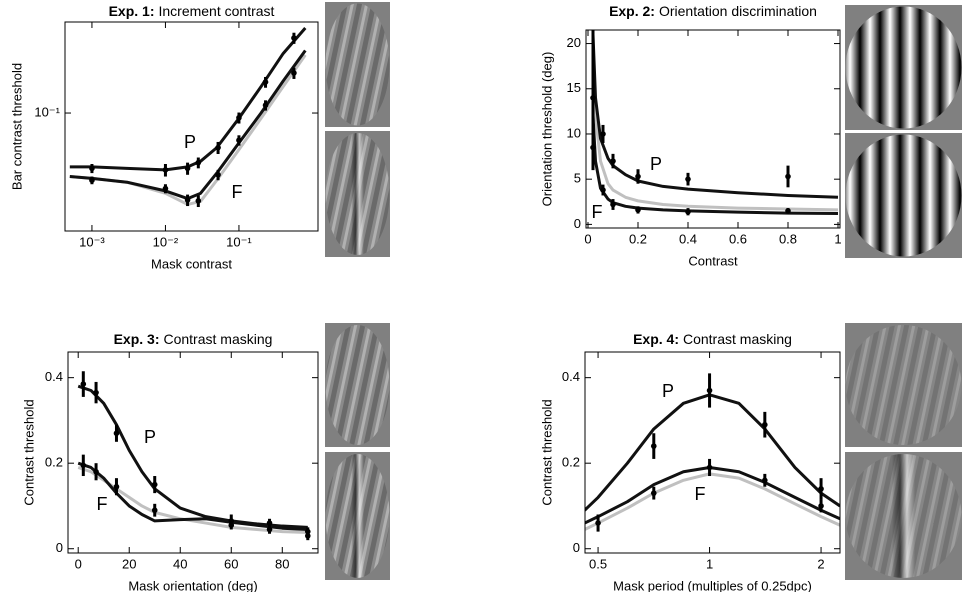  I want to click on y-tick-label: 20, so click(574, 42).